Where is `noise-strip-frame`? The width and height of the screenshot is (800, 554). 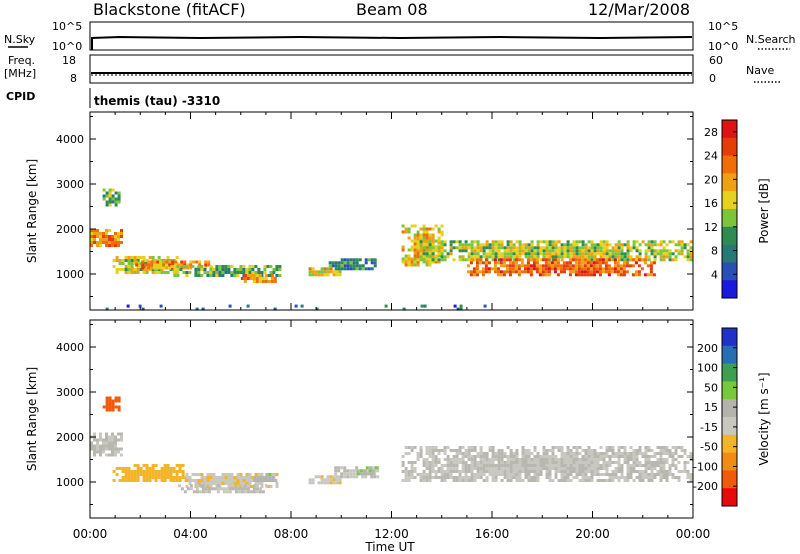
noise-strip-frame is located at coordinates (391, 36).